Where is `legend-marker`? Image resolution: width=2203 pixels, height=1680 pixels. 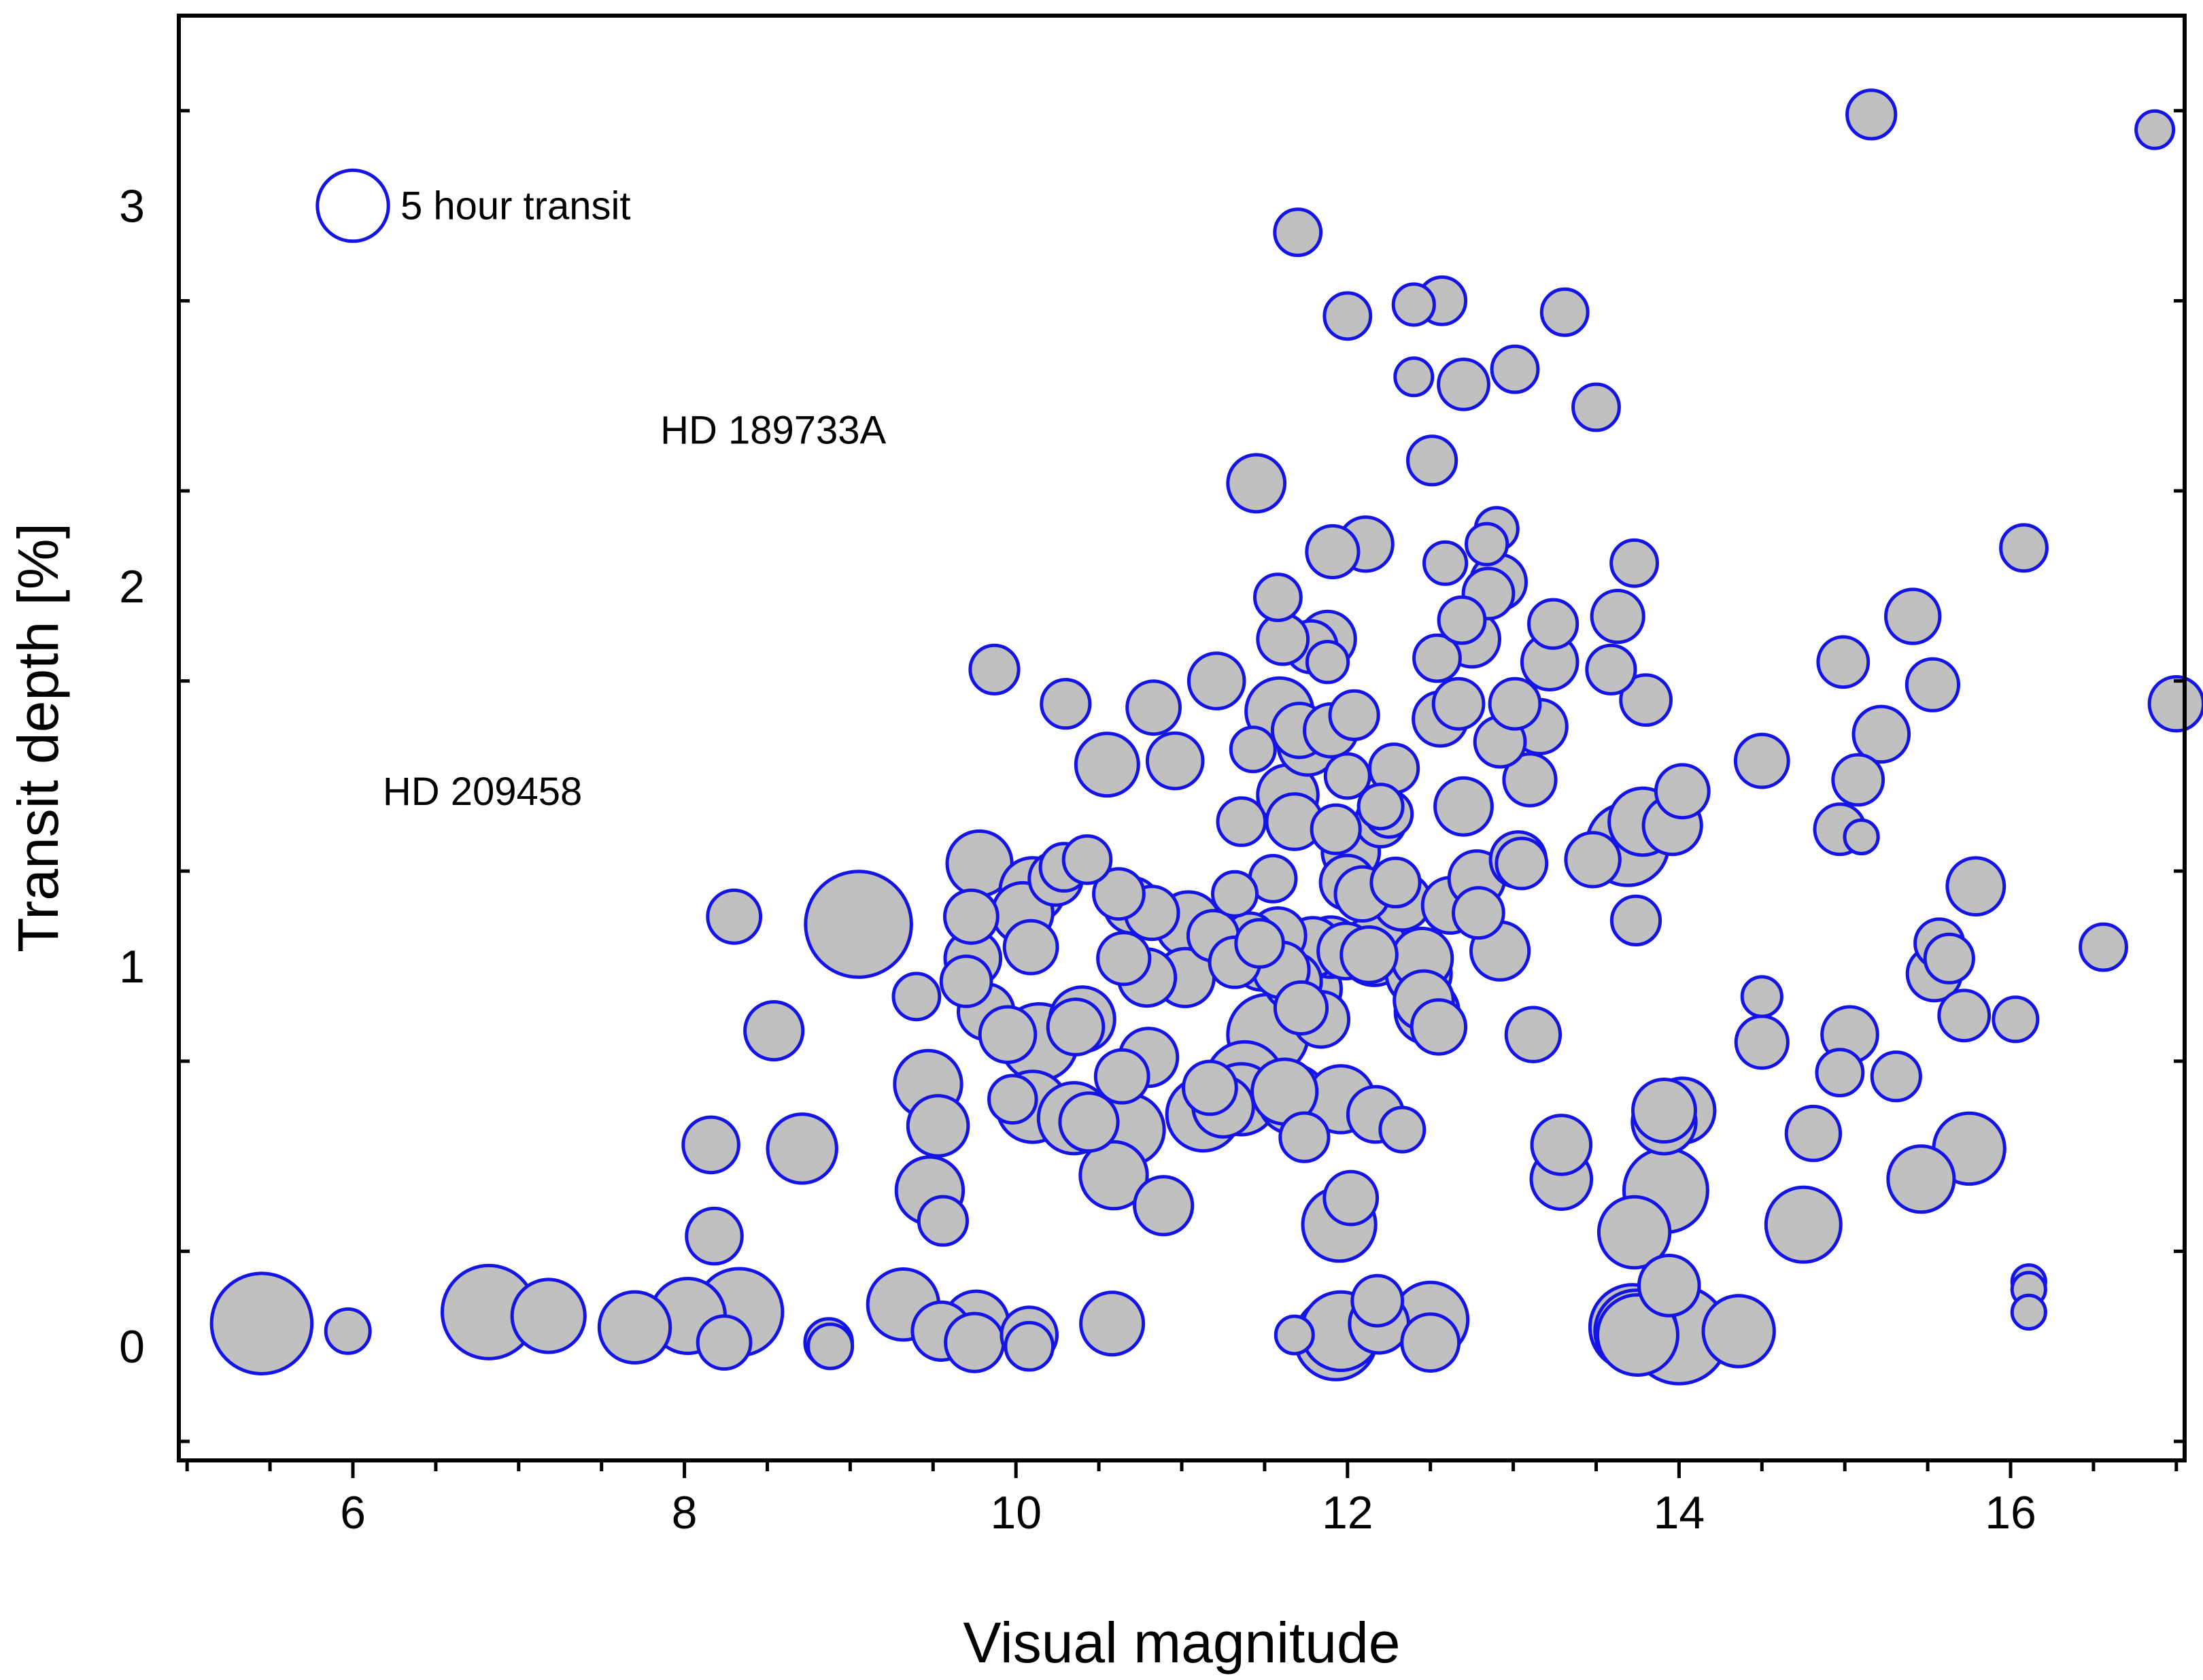 legend-marker is located at coordinates (352, 206).